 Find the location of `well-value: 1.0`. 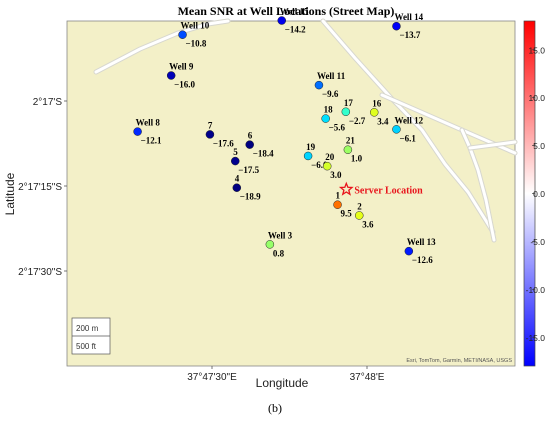

well-value: 1.0 is located at coordinates (357, 159).